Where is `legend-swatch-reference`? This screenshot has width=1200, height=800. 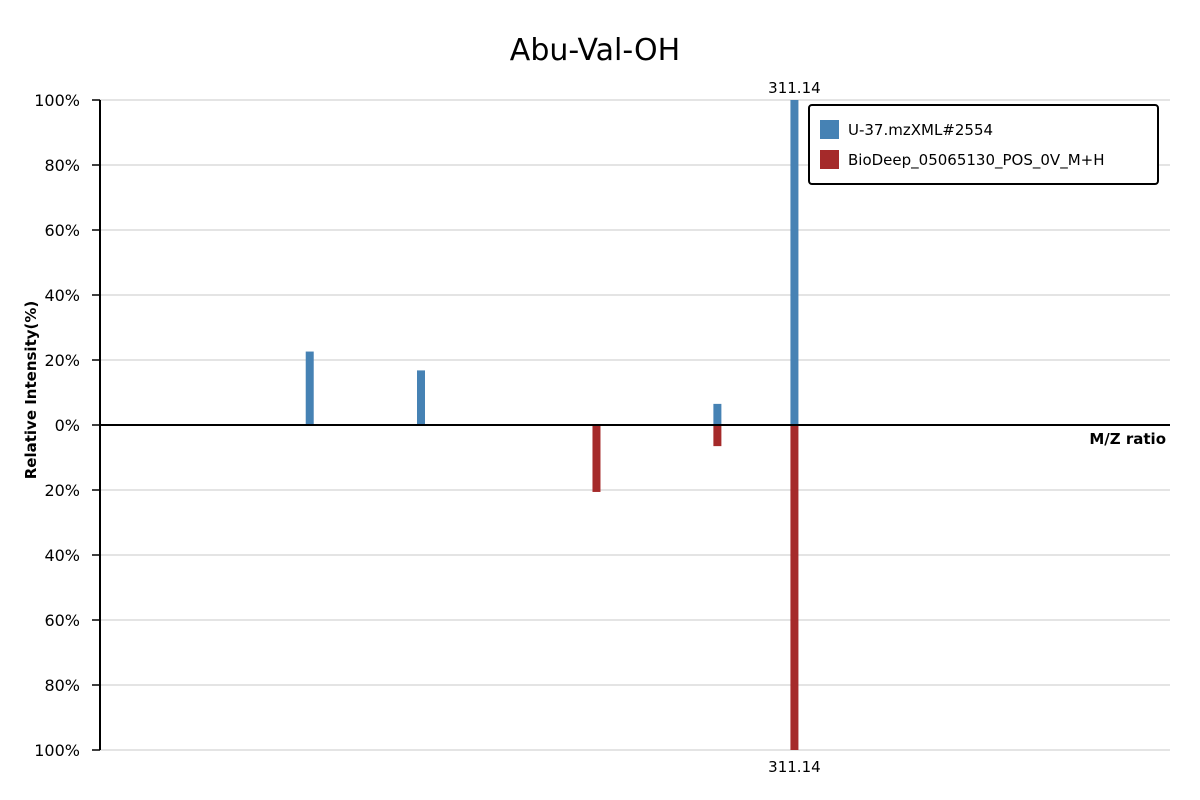 legend-swatch-reference is located at coordinates (829, 159).